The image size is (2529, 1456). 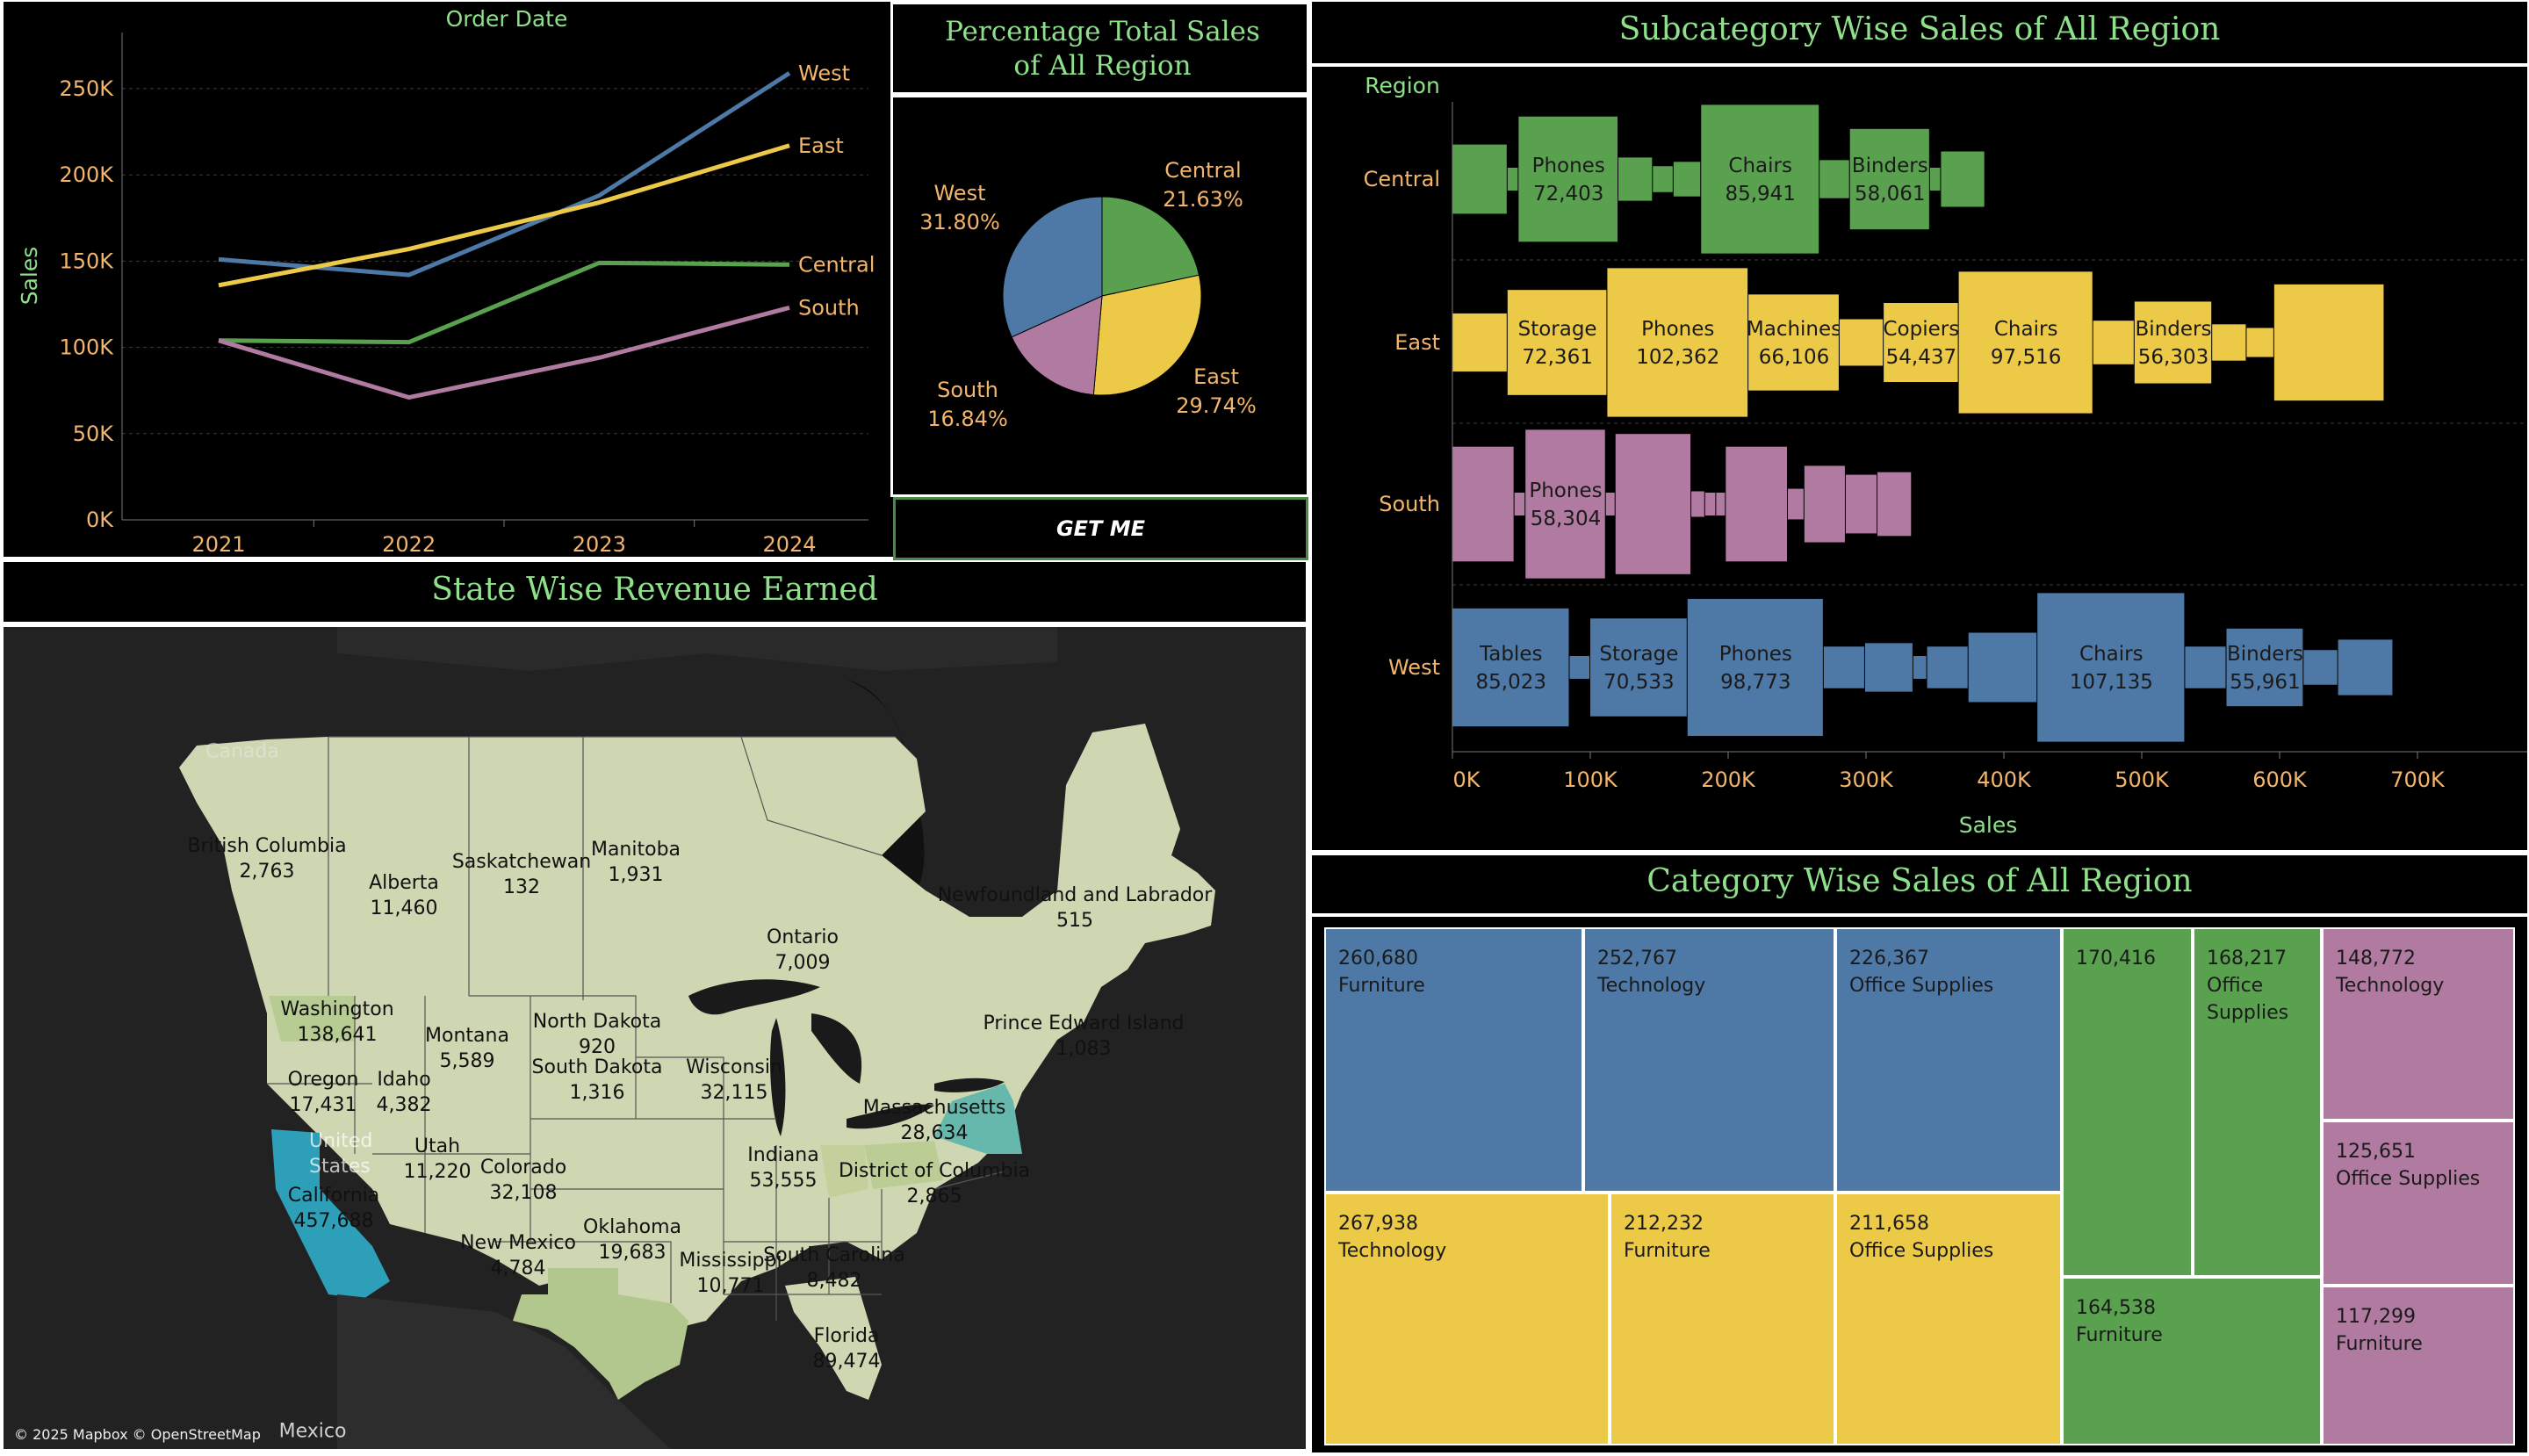 I want to click on pie-slice-name: West, so click(x=959, y=193).